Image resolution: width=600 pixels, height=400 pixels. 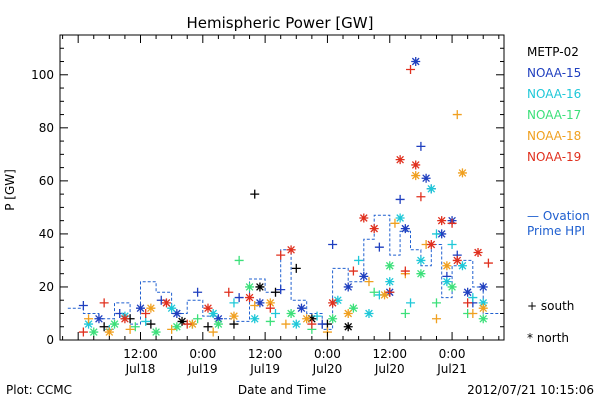 I want to click on y-tick-label: 100, so click(x=42, y=75).